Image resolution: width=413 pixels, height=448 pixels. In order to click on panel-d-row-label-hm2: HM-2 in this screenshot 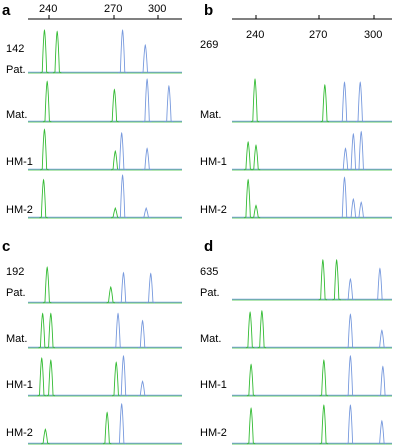, I will do `click(213, 433)`.